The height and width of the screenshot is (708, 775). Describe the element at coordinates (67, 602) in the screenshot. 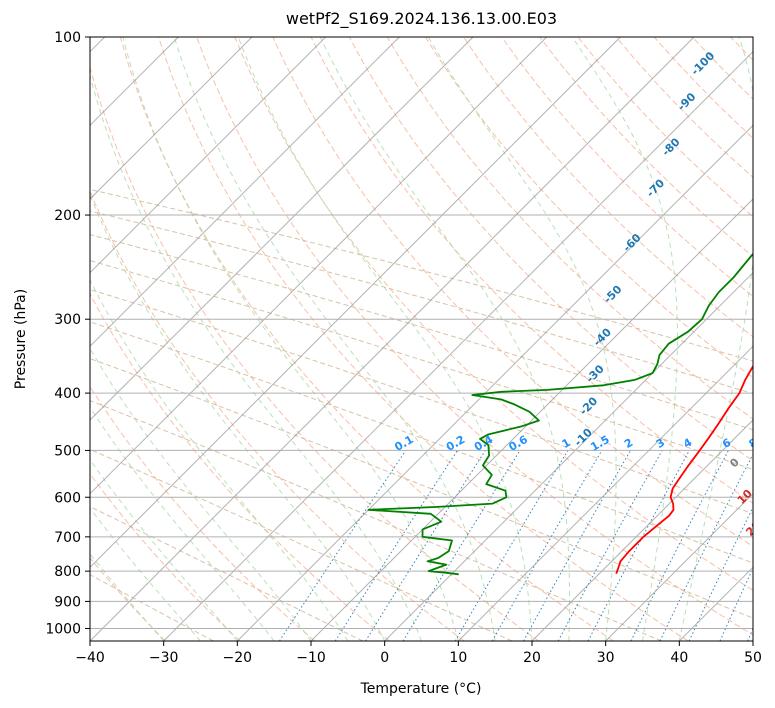

I see `y-tick-label: 900` at that location.